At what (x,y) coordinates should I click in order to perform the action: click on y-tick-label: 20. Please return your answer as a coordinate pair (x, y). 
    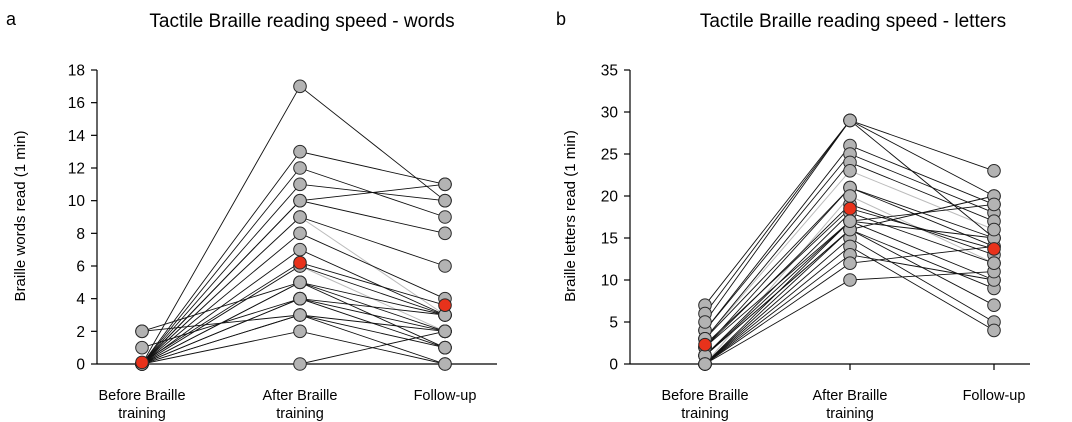
    Looking at the image, I should click on (610, 197).